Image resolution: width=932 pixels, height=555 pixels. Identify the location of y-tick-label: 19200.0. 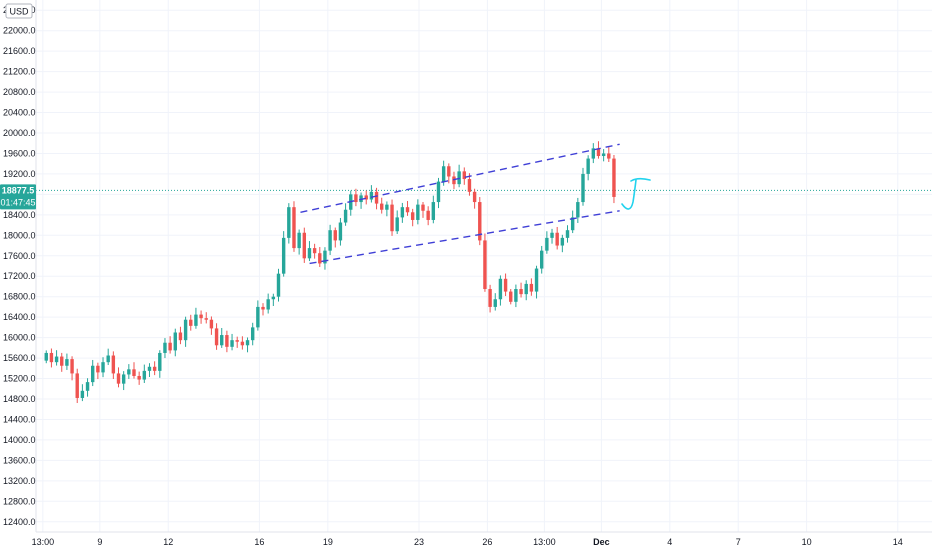
(19, 174).